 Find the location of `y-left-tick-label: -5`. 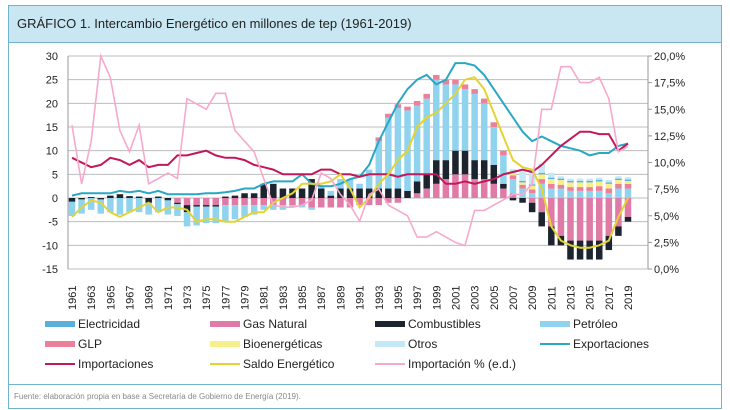

y-left-tick-label: -5 is located at coordinates (53, 223).